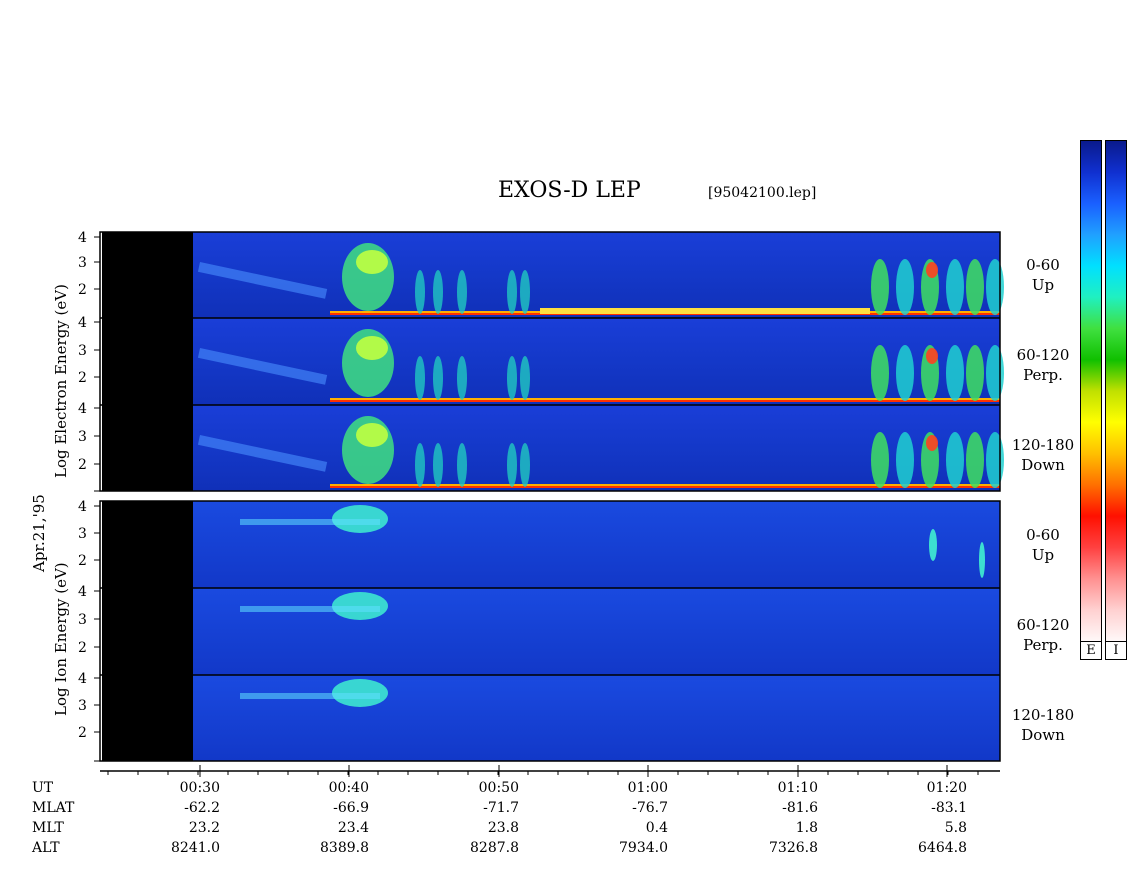 Image resolution: width=1130 pixels, height=875 pixels. I want to click on x-row-label-ut: UT, so click(43, 788).